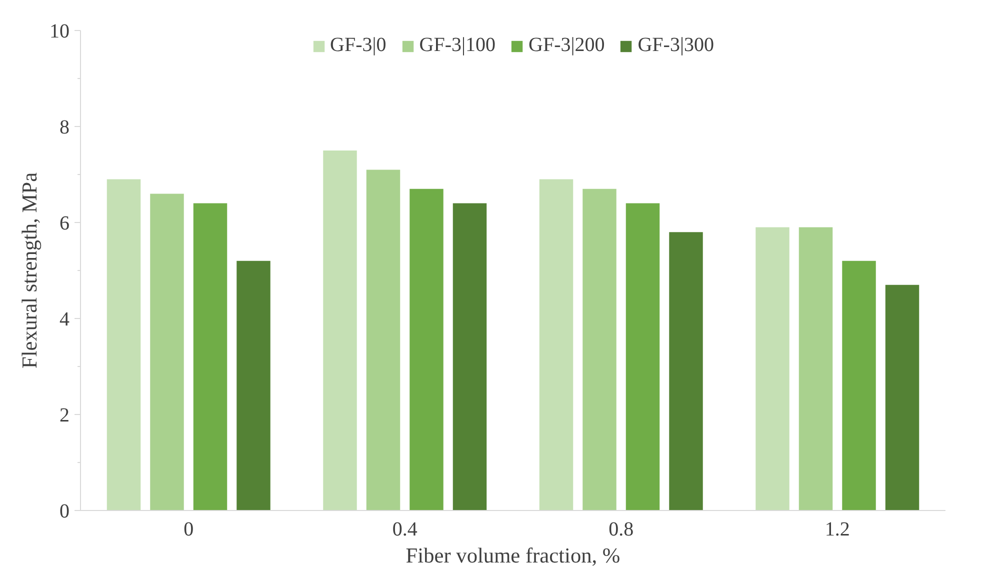  What do you see at coordinates (457, 45) in the screenshot?
I see `legend-label: GF-3|100` at bounding box center [457, 45].